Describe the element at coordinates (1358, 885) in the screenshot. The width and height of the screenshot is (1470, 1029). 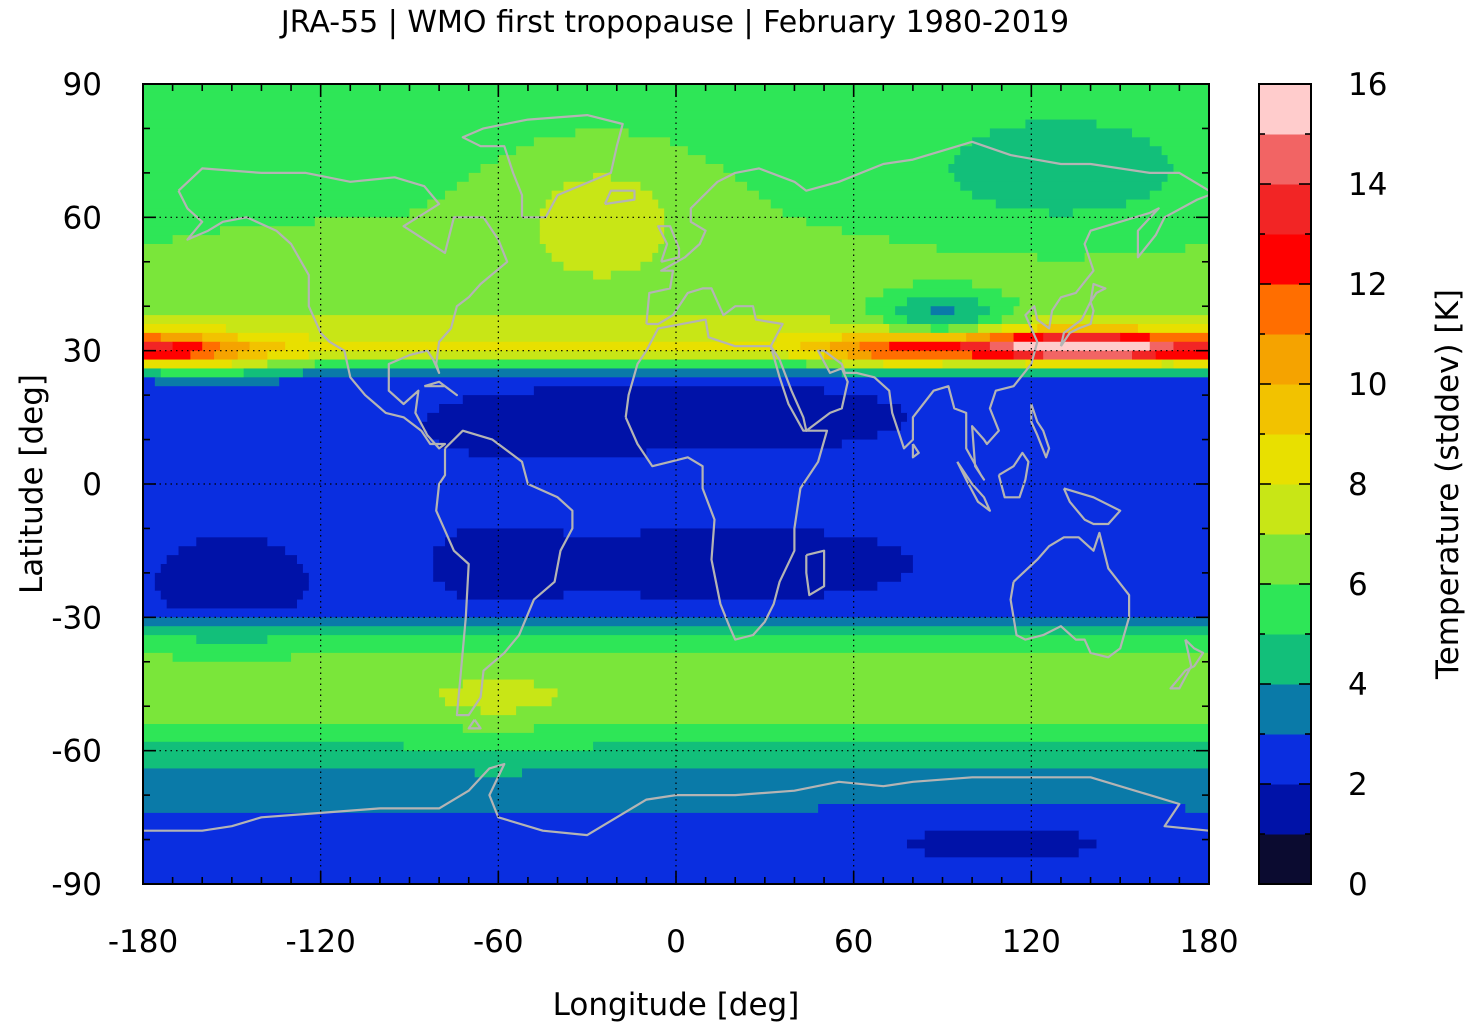
I see `colorbar-tick-label: 0` at that location.